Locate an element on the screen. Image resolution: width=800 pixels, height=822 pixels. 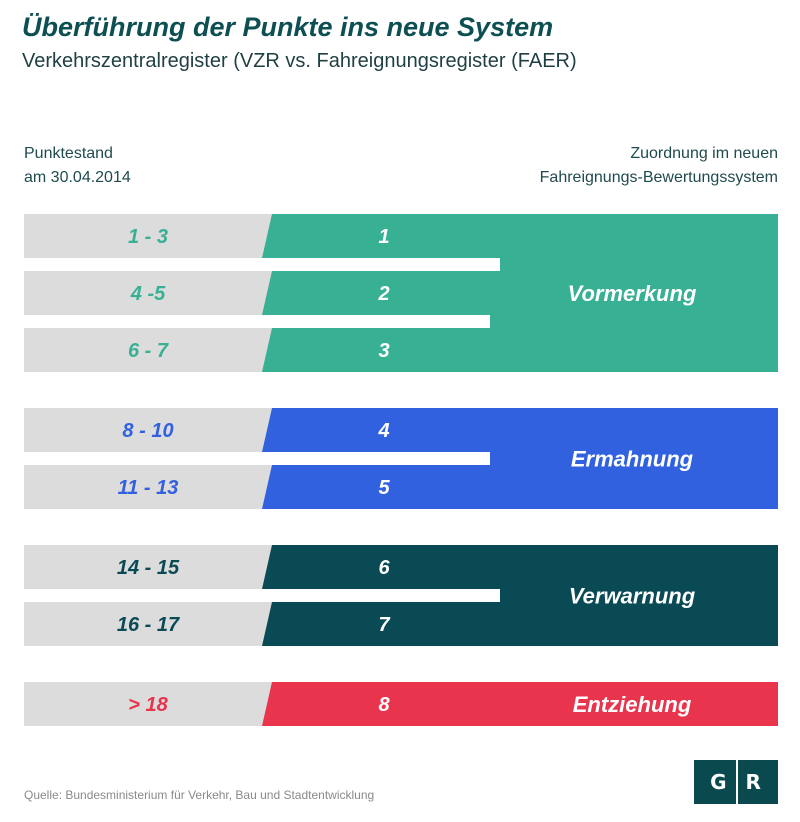
logo-letter-g: G is located at coordinates (719, 782).